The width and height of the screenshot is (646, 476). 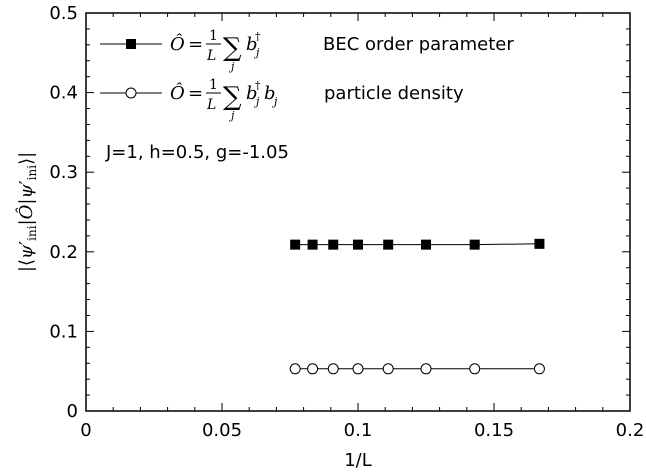 I want to click on x-tick-label: 0.2, so click(x=630, y=430).